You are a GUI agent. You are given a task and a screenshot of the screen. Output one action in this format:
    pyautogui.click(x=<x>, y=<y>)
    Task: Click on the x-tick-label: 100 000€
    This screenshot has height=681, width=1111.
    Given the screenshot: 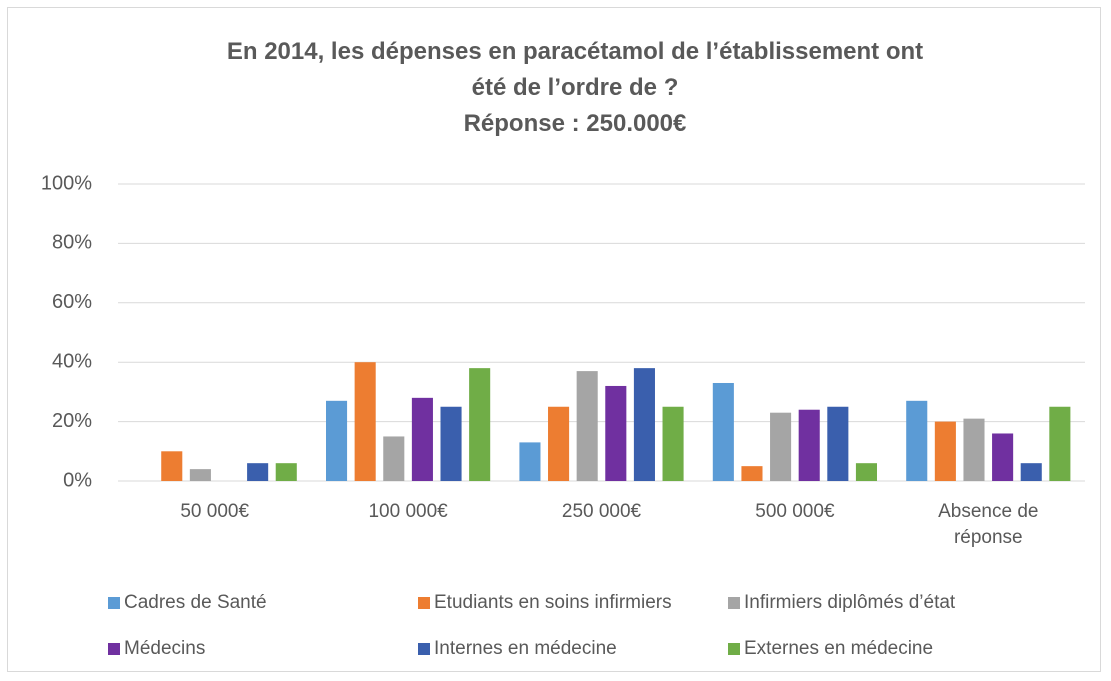 What is the action you would take?
    pyautogui.click(x=408, y=511)
    